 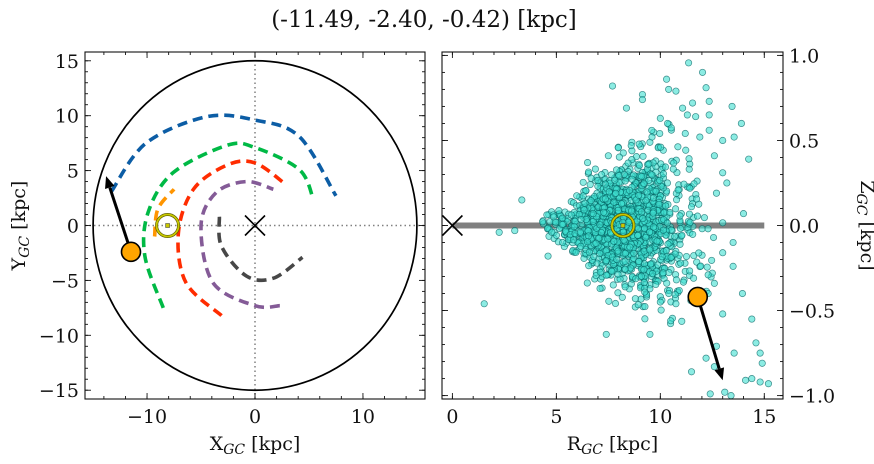 What do you see at coordinates (167, 225) in the screenshot?
I see `sun-marker` at bounding box center [167, 225].